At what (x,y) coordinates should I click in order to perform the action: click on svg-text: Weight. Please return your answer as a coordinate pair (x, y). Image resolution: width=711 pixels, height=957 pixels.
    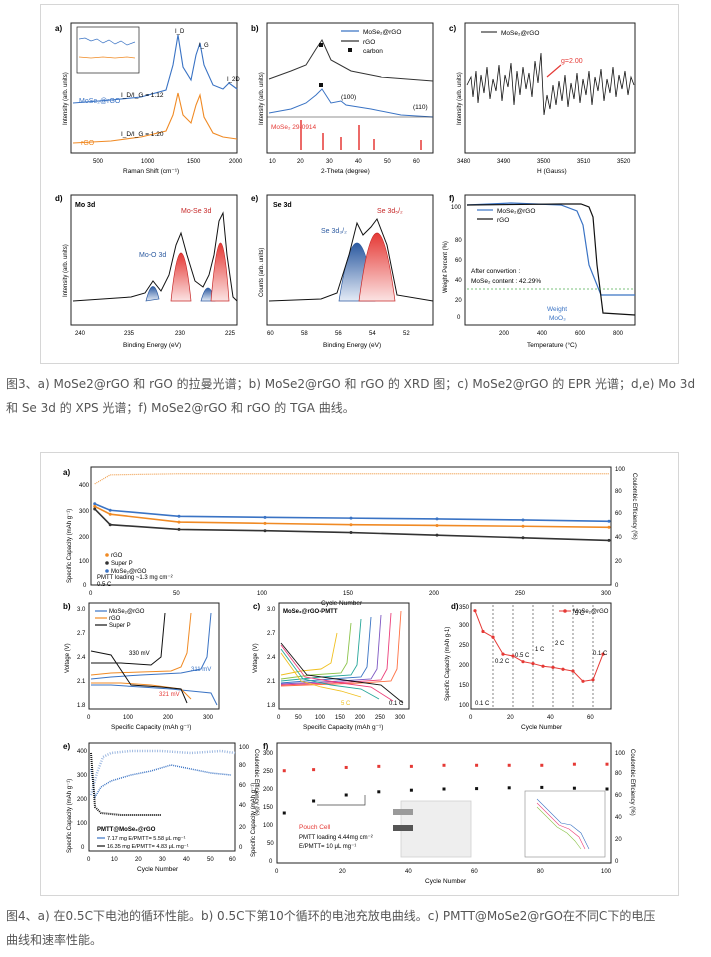
    Looking at the image, I should click on (557, 309).